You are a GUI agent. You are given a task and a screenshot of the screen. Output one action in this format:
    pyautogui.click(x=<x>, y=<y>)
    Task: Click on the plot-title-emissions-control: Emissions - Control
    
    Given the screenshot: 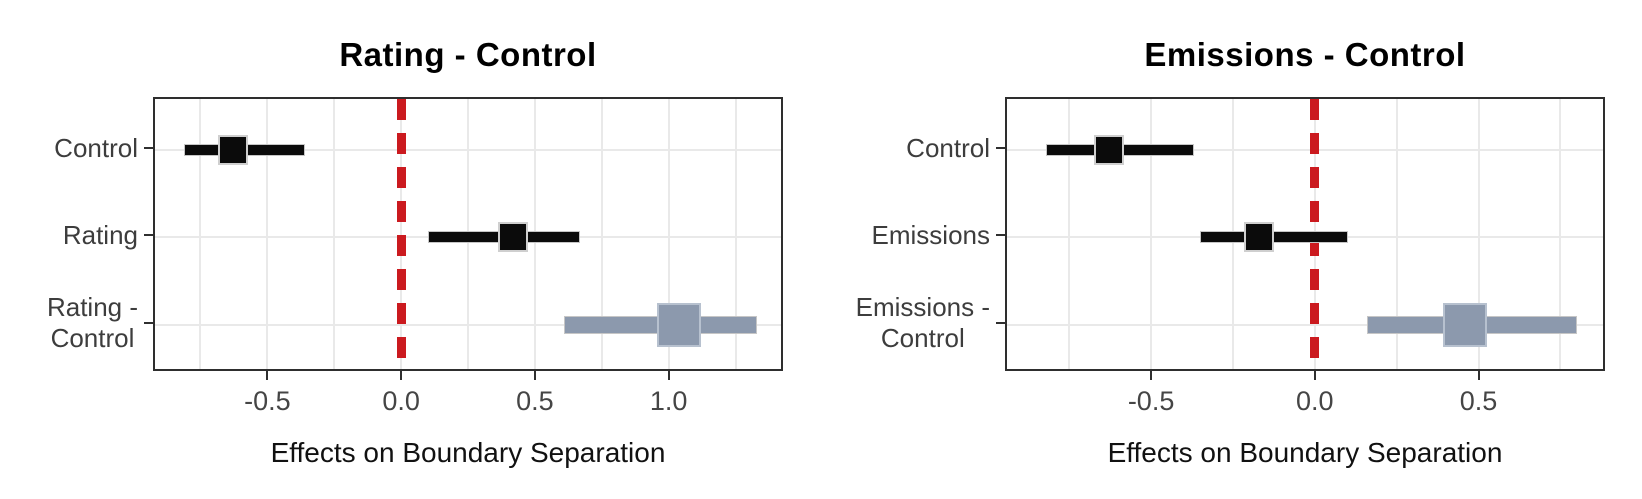 What is the action you would take?
    pyautogui.click(x=1305, y=54)
    